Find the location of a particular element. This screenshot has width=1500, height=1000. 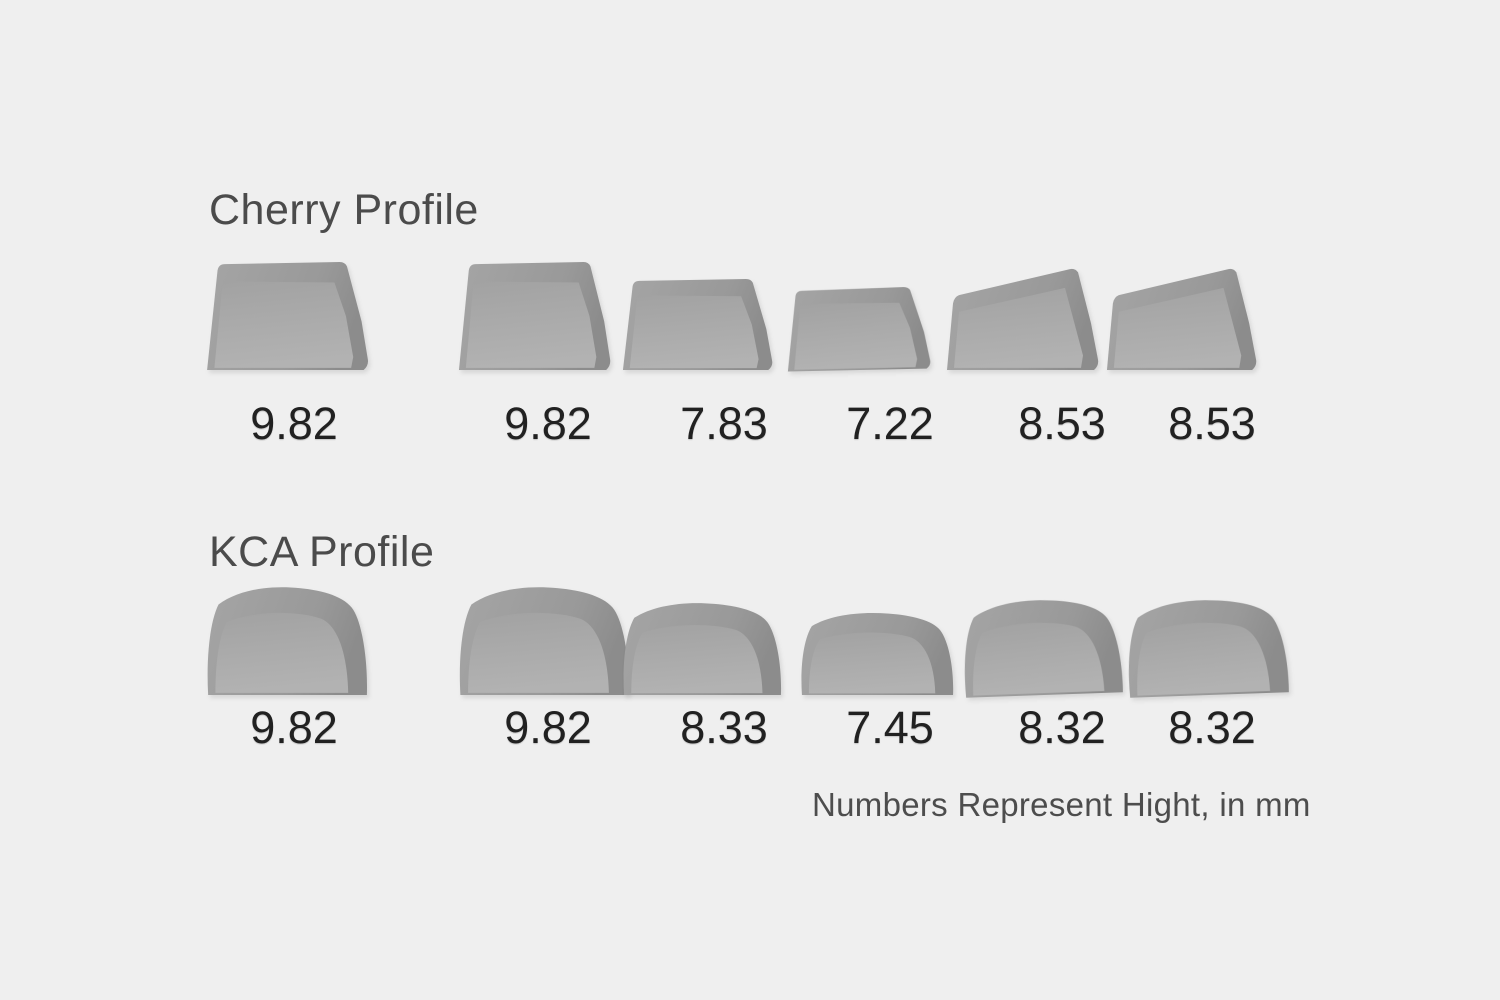

height-label-cherry-3: 7.83 is located at coordinates (724, 423).